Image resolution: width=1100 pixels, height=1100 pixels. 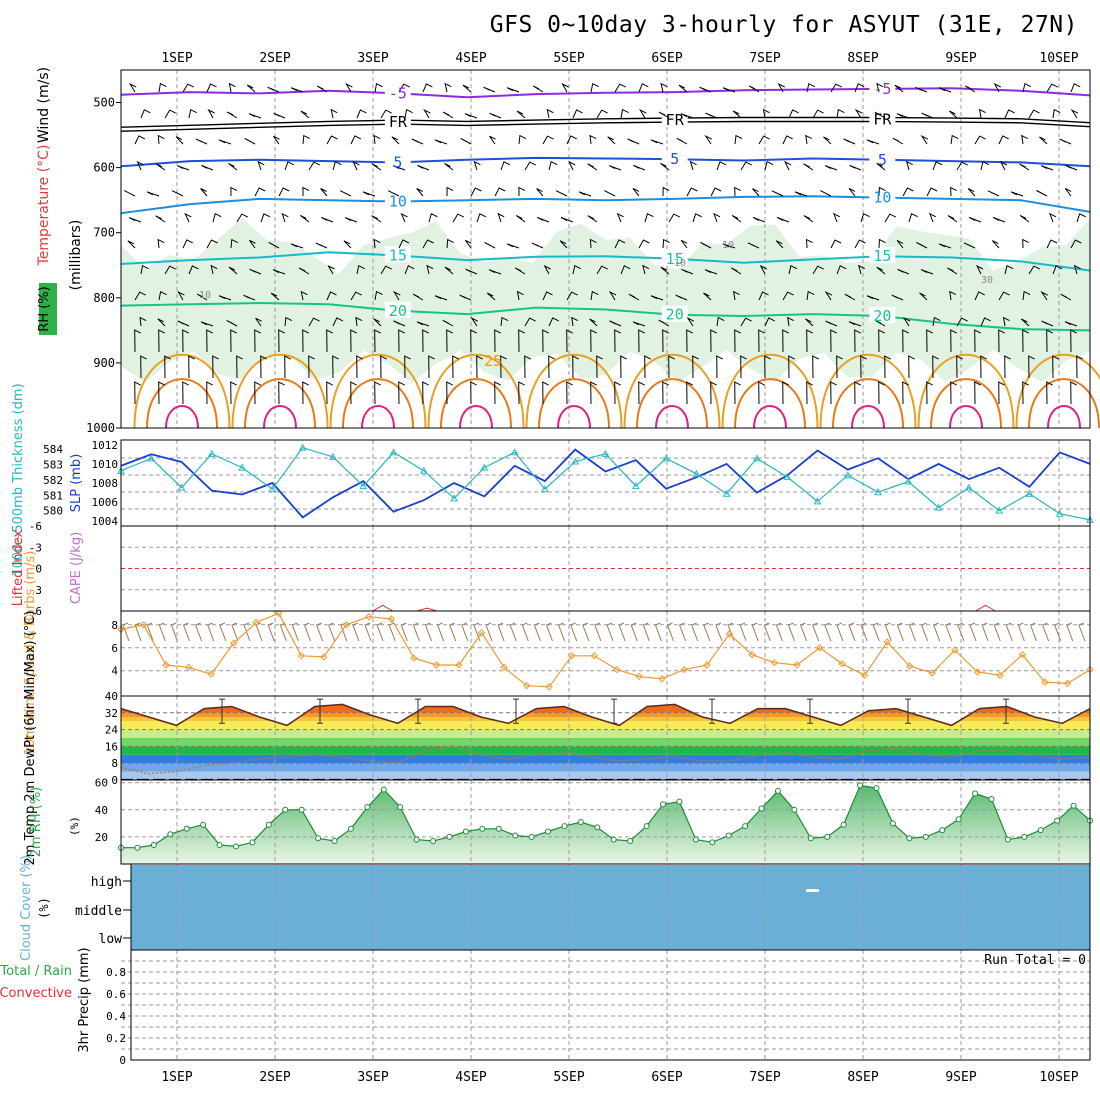 I want to click on precip-legend-convective: Convective, so click(x=36, y=993).